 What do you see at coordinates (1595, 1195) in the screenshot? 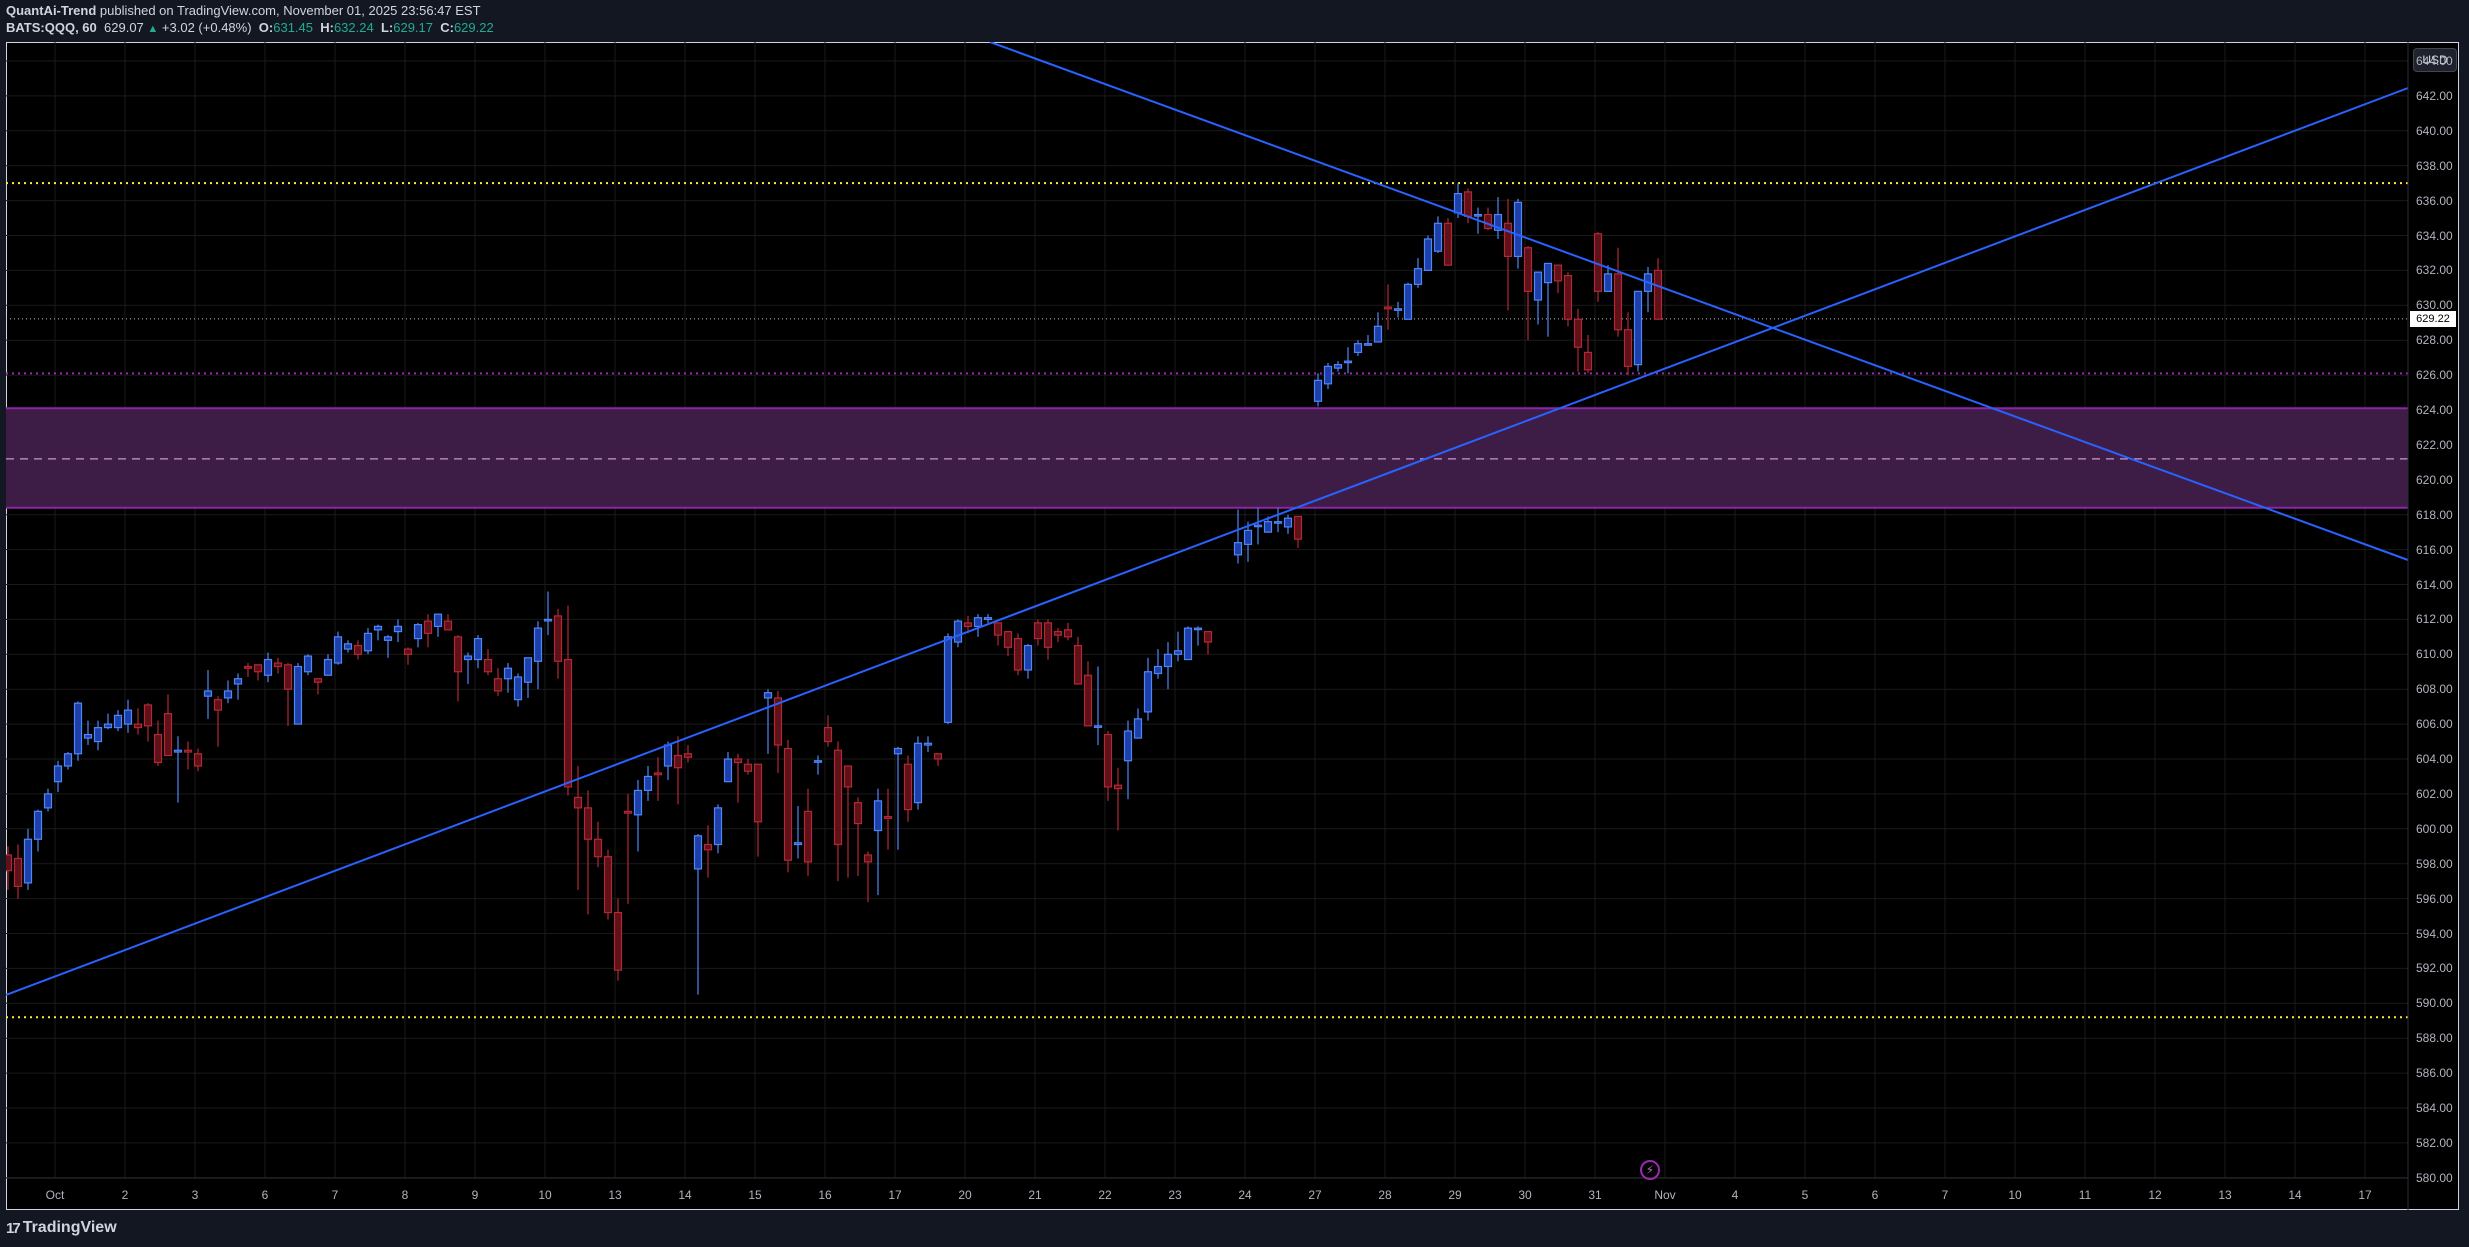
I see `time-label: 31` at bounding box center [1595, 1195].